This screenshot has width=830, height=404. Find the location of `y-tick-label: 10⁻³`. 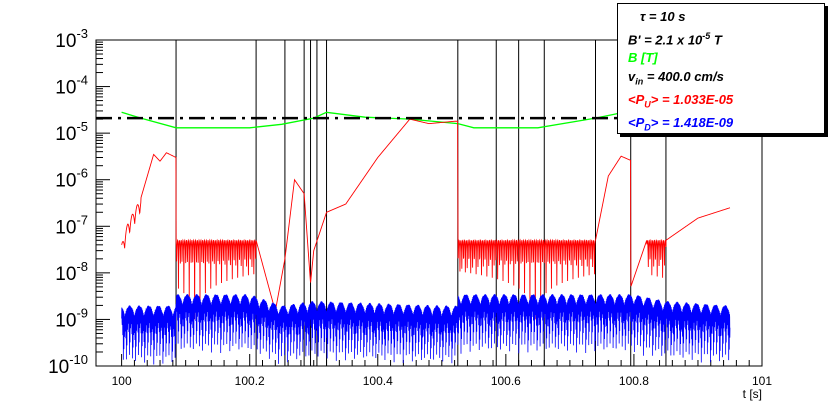

y-tick-label: 10⁻³ is located at coordinates (71, 39).